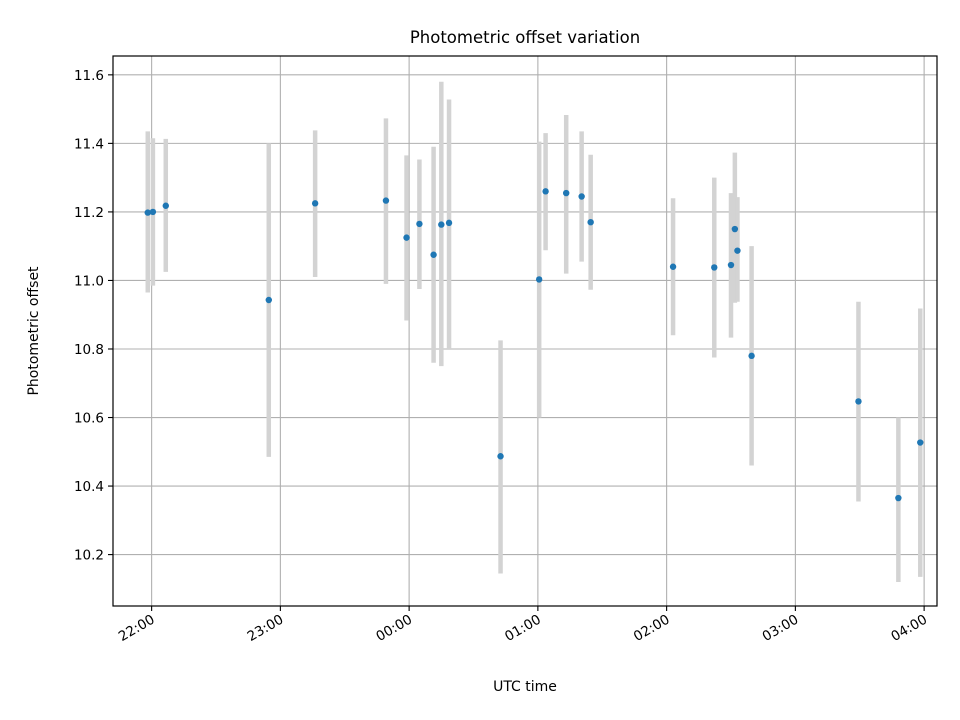 The width and height of the screenshot is (960, 720). I want to click on x-axis-label: UTC time, so click(525, 687).